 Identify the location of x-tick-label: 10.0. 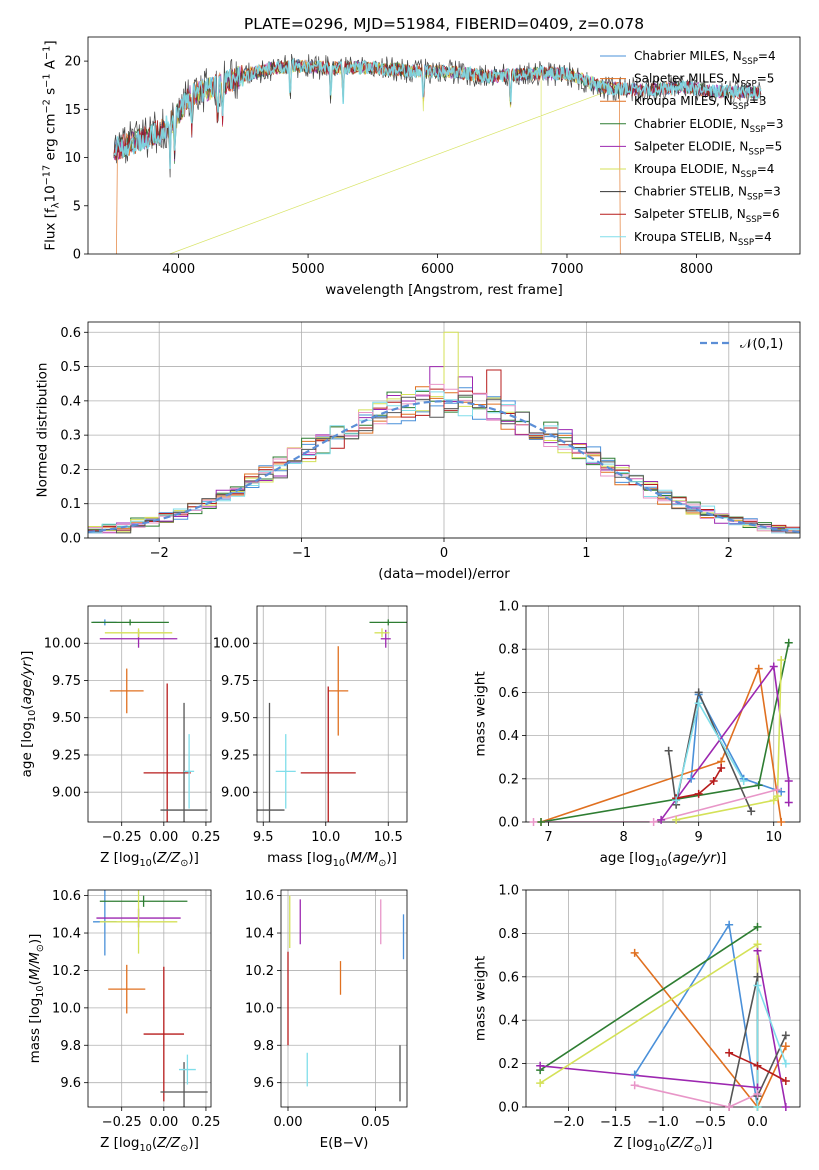
(325, 837).